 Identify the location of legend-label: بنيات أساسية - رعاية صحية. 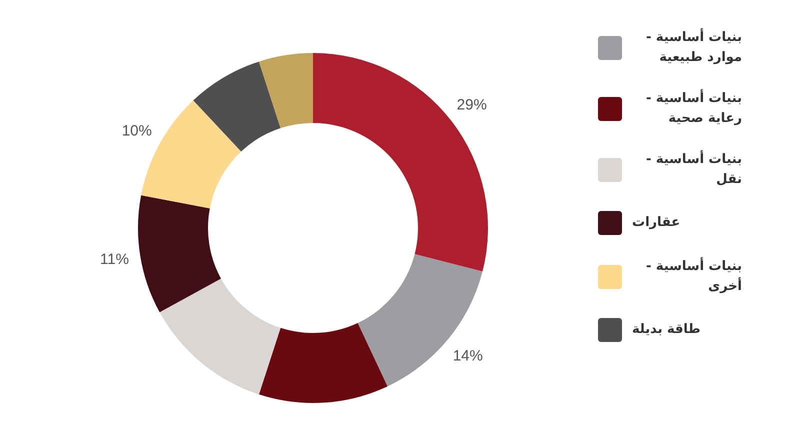
(693, 108).